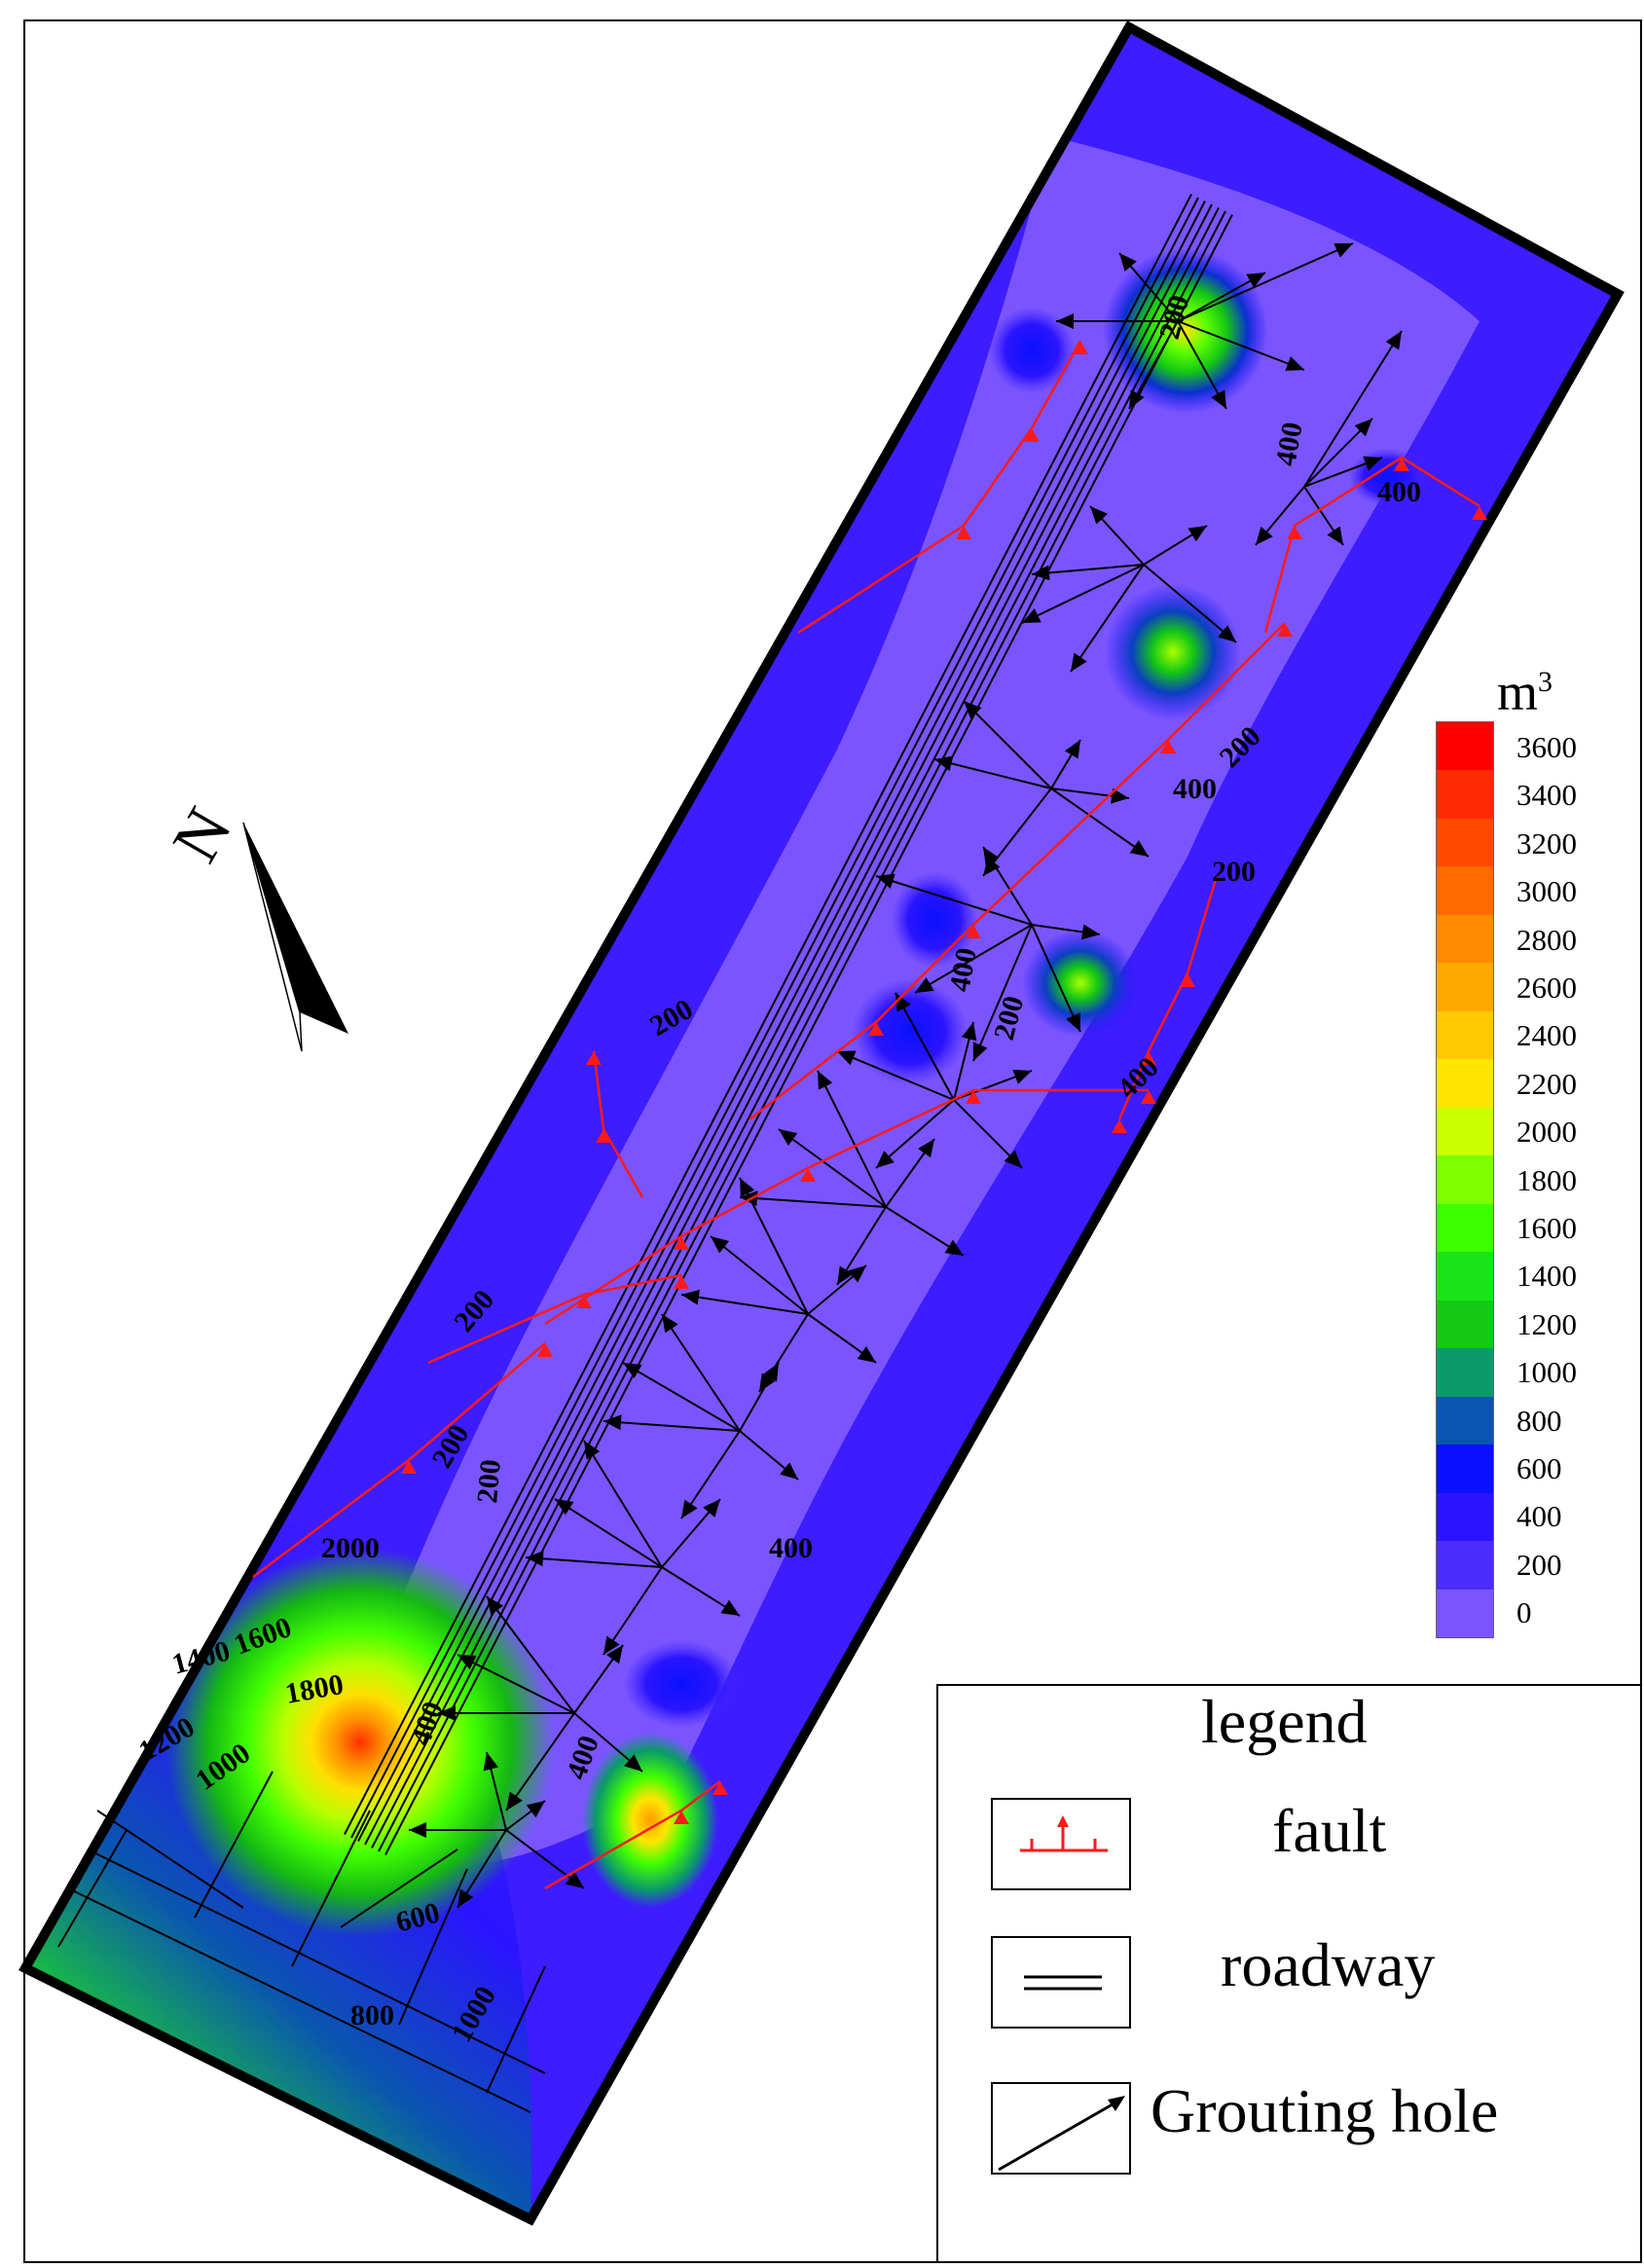 The height and width of the screenshot is (2268, 1644). What do you see at coordinates (1285, 1721) in the screenshot?
I see `legend-title: legend` at bounding box center [1285, 1721].